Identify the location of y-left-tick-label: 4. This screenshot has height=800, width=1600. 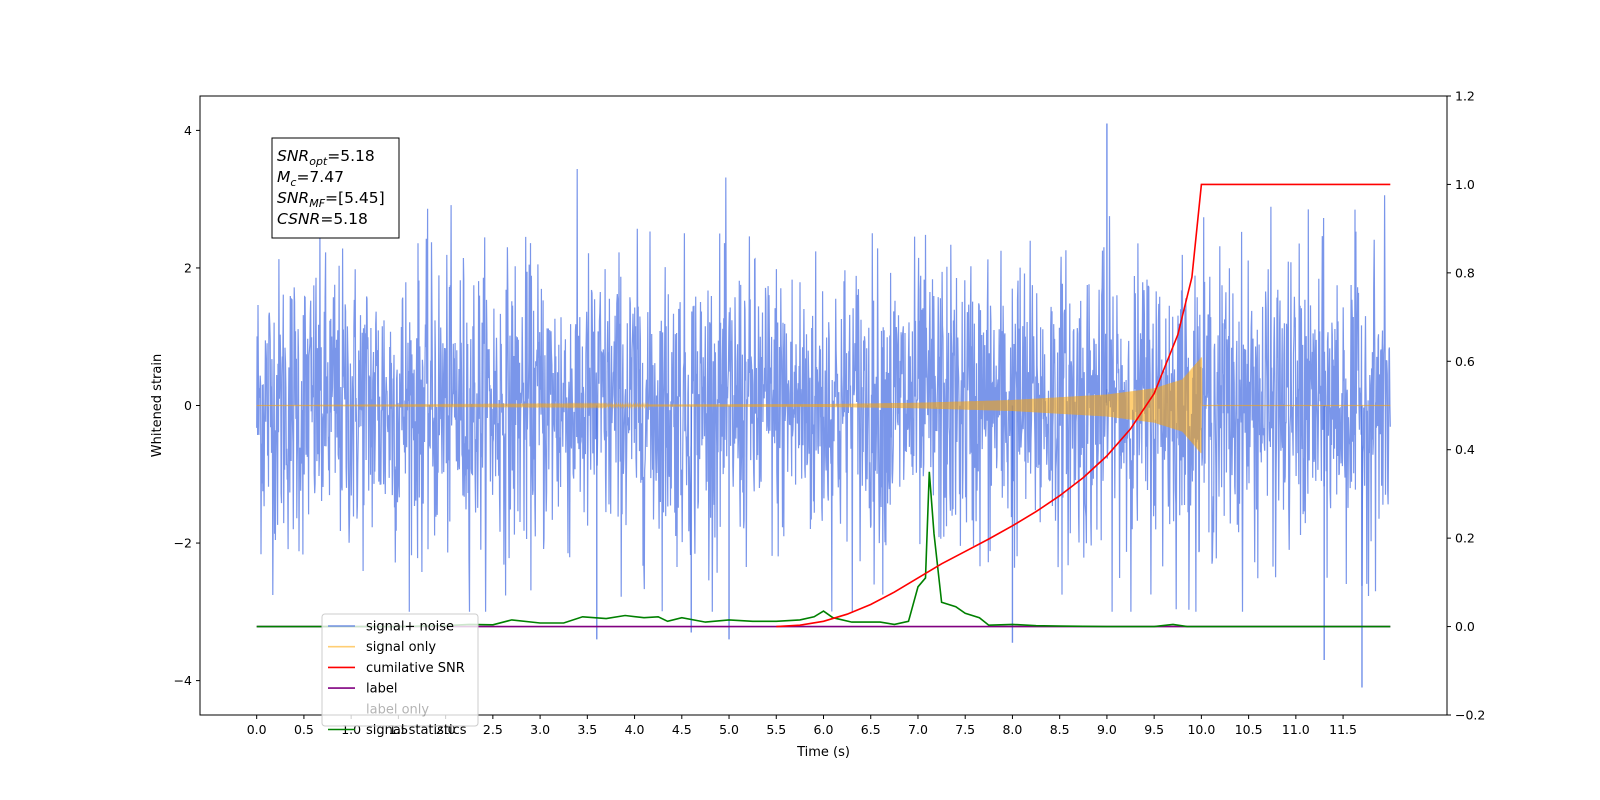
(188, 130).